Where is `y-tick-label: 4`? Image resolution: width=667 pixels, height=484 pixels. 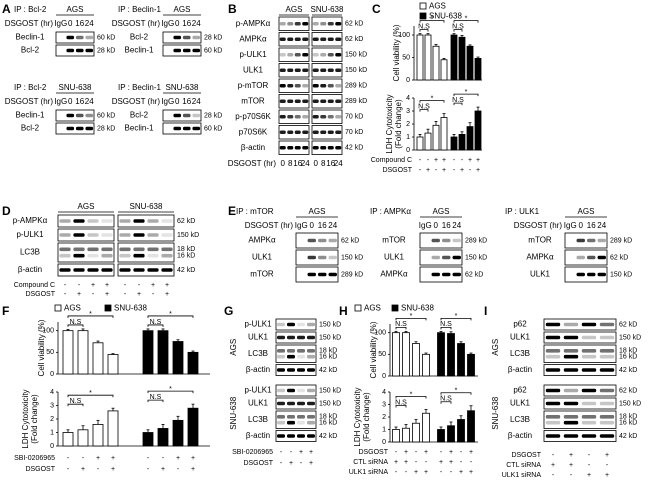
y-tick-label: 4 is located at coordinates (408, 98).